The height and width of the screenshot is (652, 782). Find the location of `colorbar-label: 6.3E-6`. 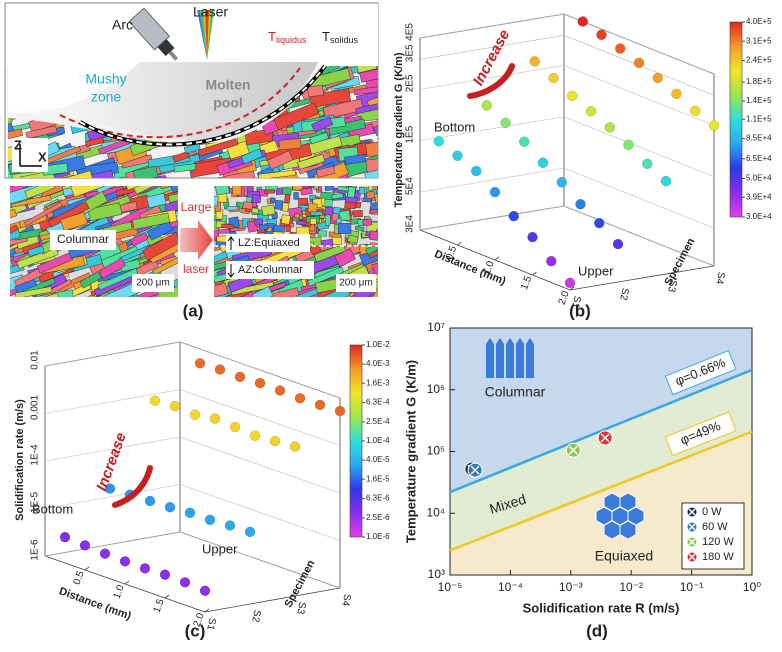

colorbar-label: 6.3E-6 is located at coordinates (378, 498).